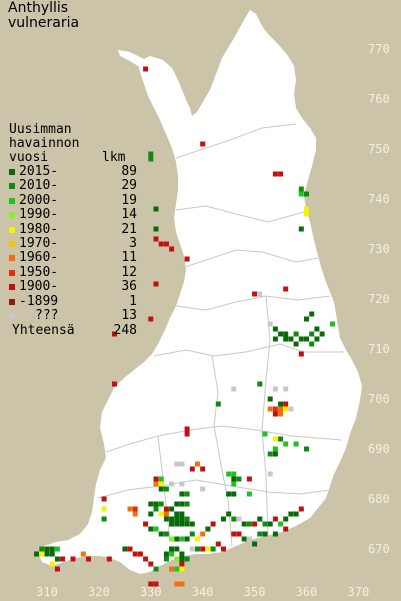 The image size is (401, 601). I want to click on y-tick-label: 700, so click(379, 399).